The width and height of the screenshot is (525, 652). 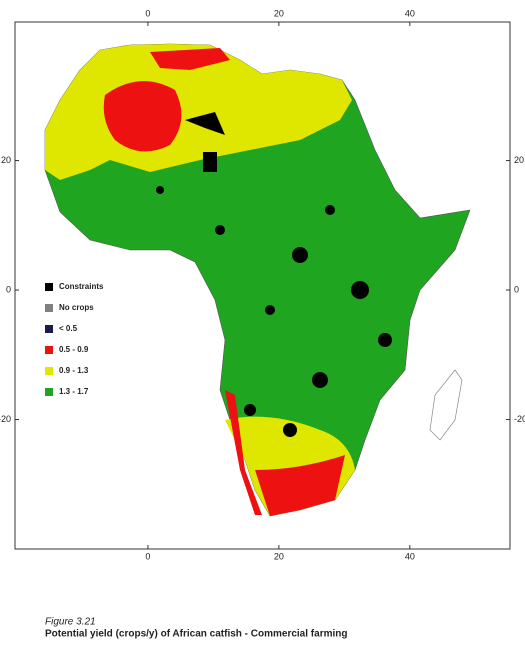 I want to click on legend-label: 0.9 - 1.3, so click(x=74, y=370).